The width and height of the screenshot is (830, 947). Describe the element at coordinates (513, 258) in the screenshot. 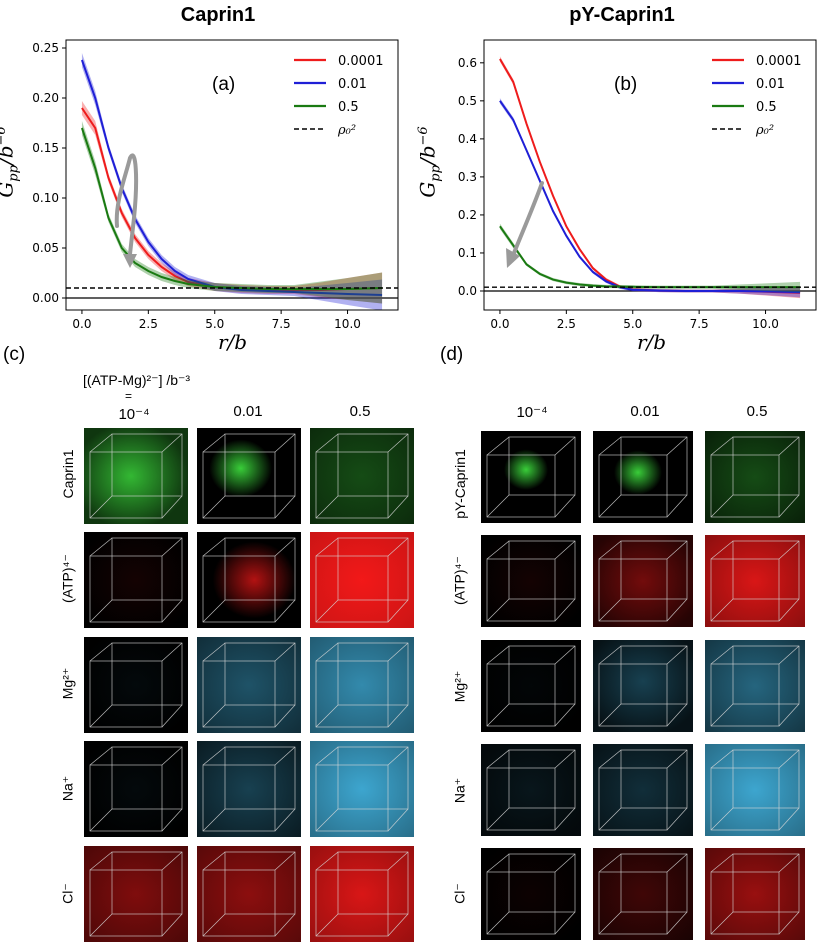

I see `trend-arrow-b-head` at that location.